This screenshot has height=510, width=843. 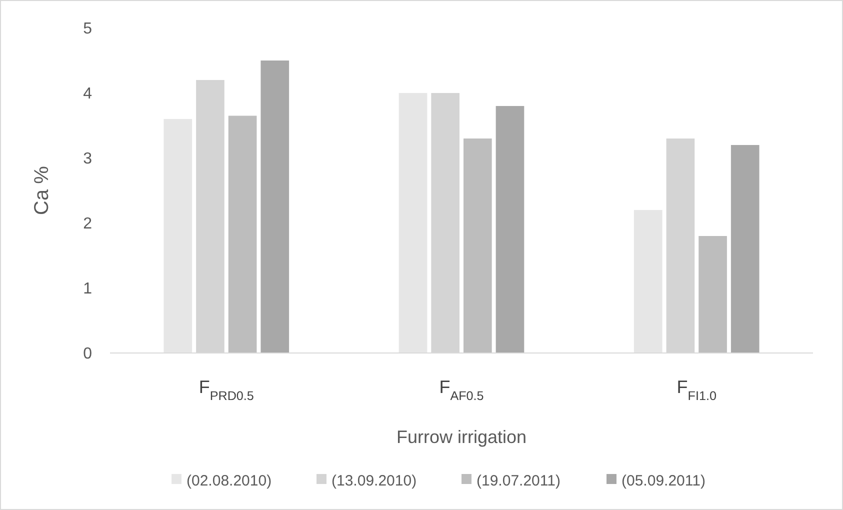 What do you see at coordinates (229, 481) in the screenshot?
I see `legend-label: (02.08.2010)` at bounding box center [229, 481].